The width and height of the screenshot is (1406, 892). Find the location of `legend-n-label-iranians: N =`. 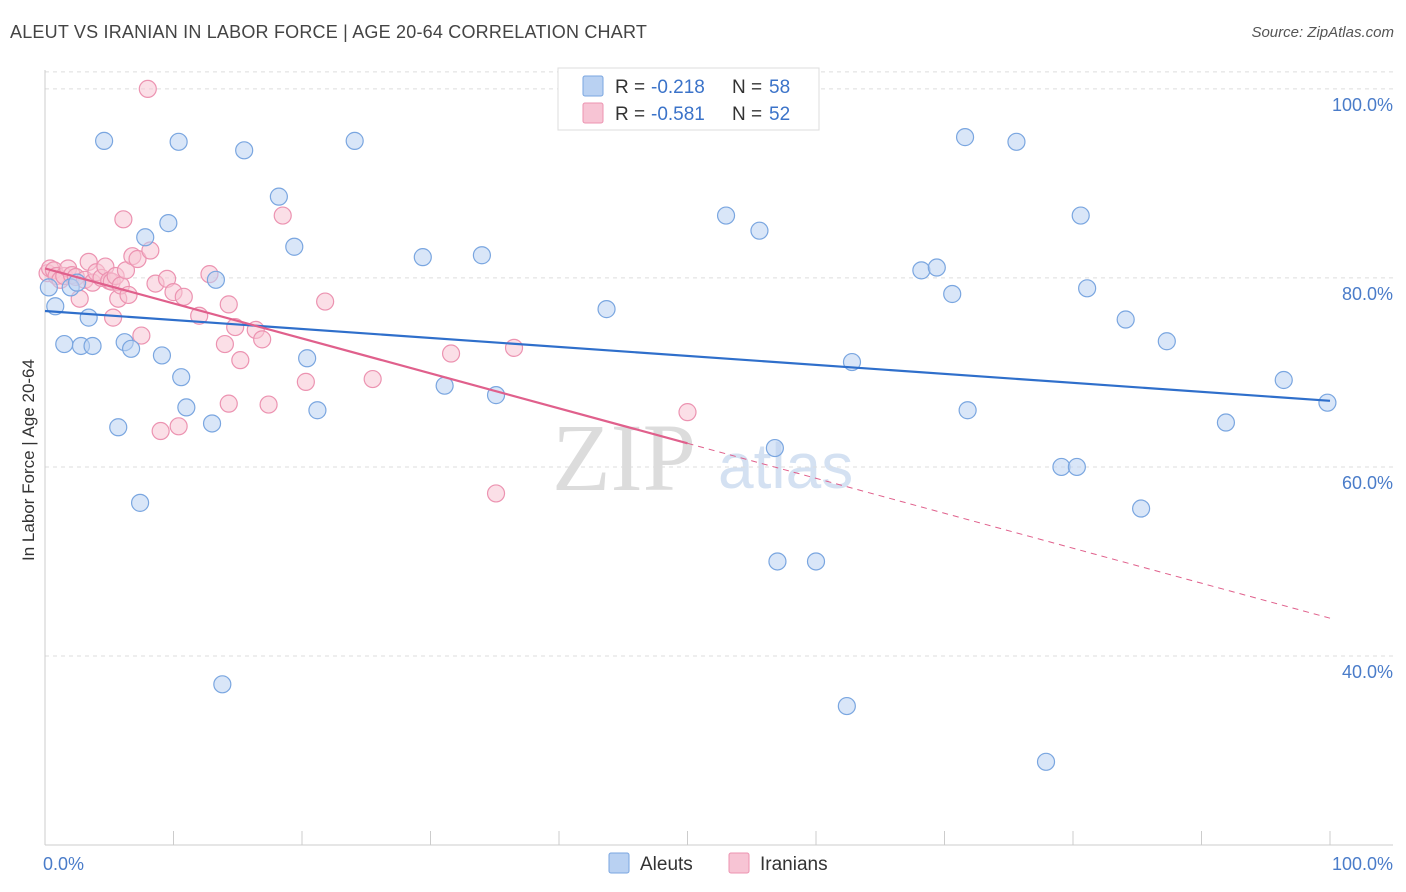

legend-n-label-iranians: N = is located at coordinates (747, 114).